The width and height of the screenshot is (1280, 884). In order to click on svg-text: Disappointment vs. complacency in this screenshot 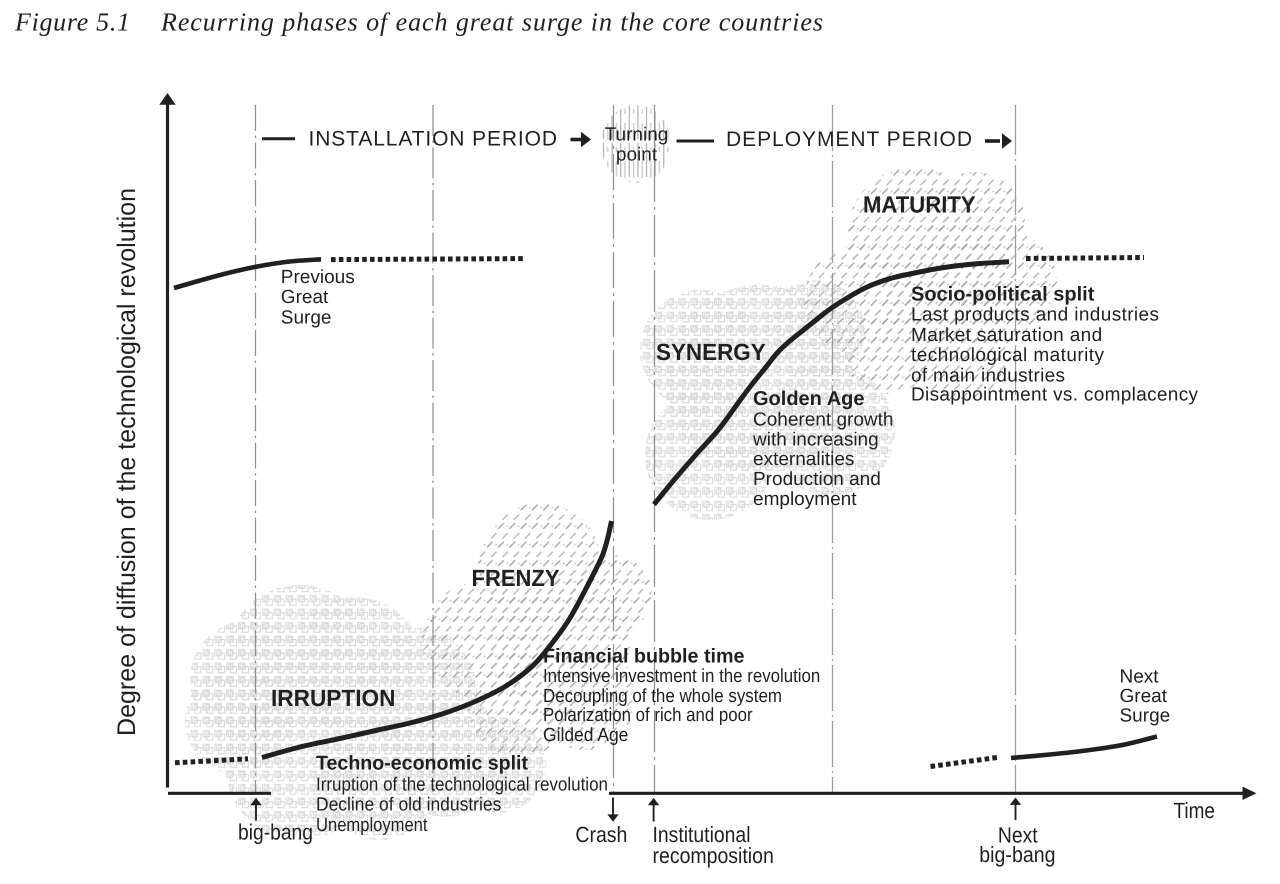, I will do `click(1055, 395)`.